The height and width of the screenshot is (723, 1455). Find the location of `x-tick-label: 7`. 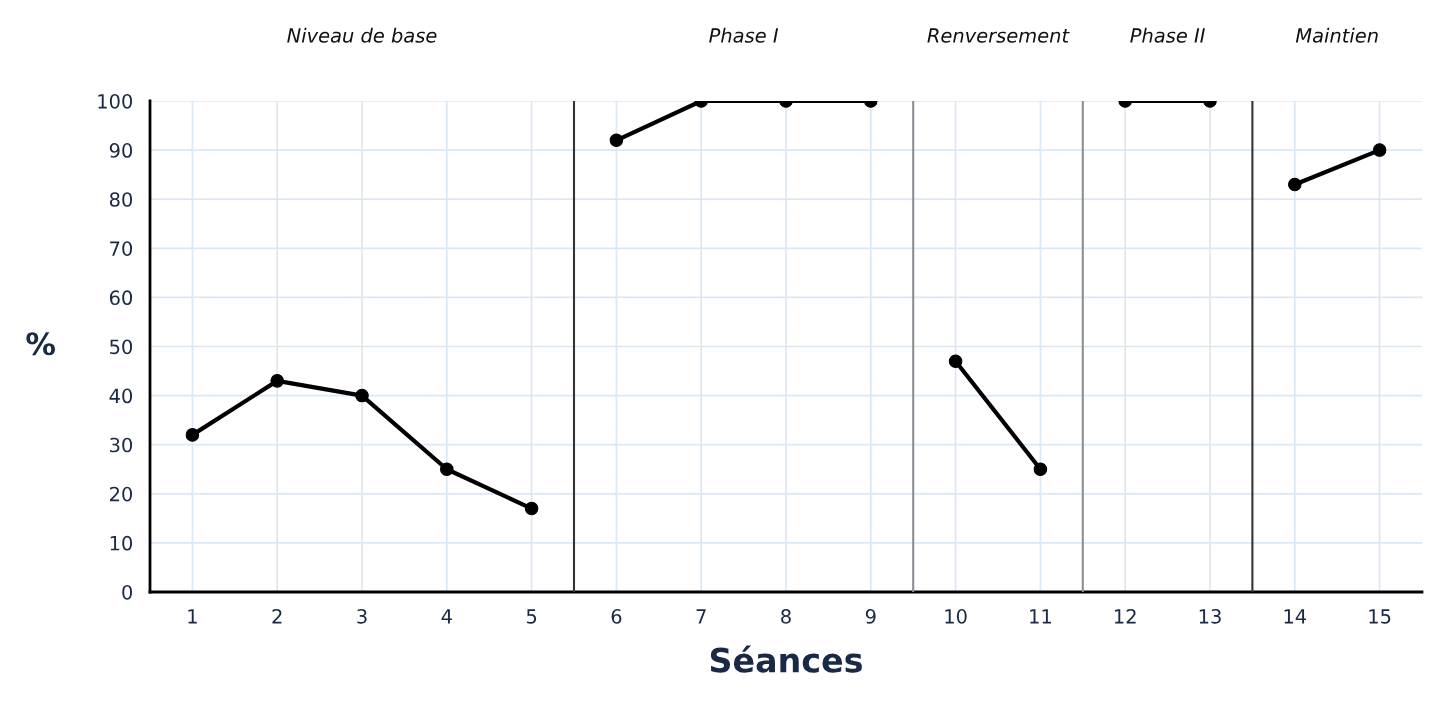

x-tick-label: 7 is located at coordinates (701, 616).